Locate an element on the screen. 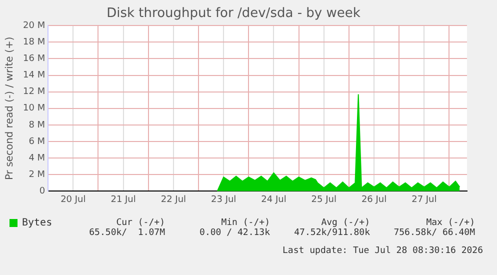 The image size is (497, 275). text: Max (-/+) is located at coordinates (450, 223).